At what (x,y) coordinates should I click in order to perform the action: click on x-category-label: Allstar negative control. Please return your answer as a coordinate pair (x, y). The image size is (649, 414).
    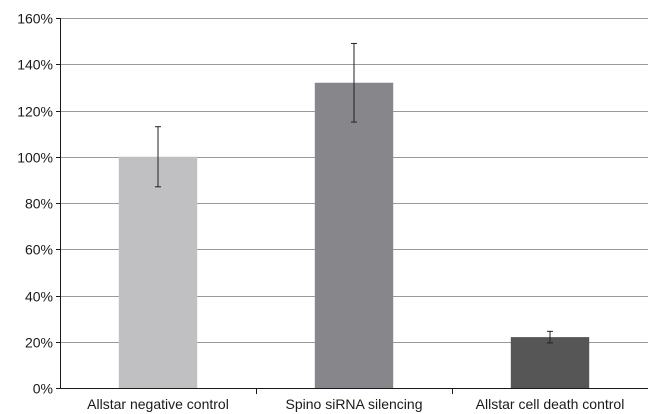
    Looking at the image, I should click on (158, 404).